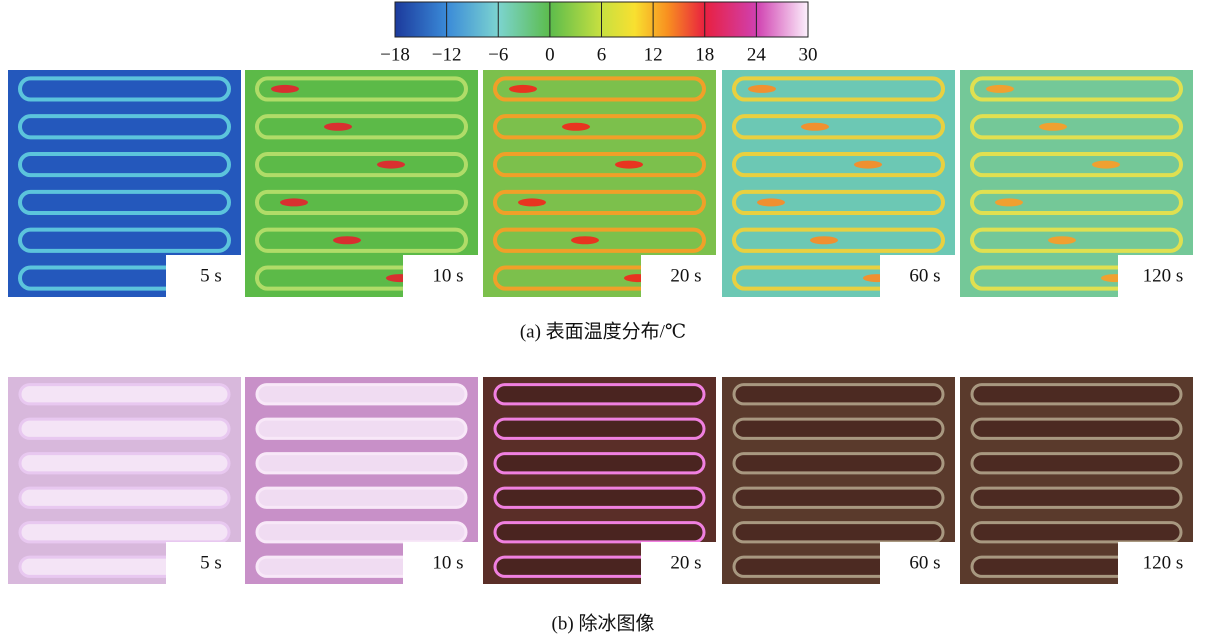 This screenshot has height=638, width=1207. I want to click on caption-a: (a) 表面温度分布/℃, so click(603, 331).